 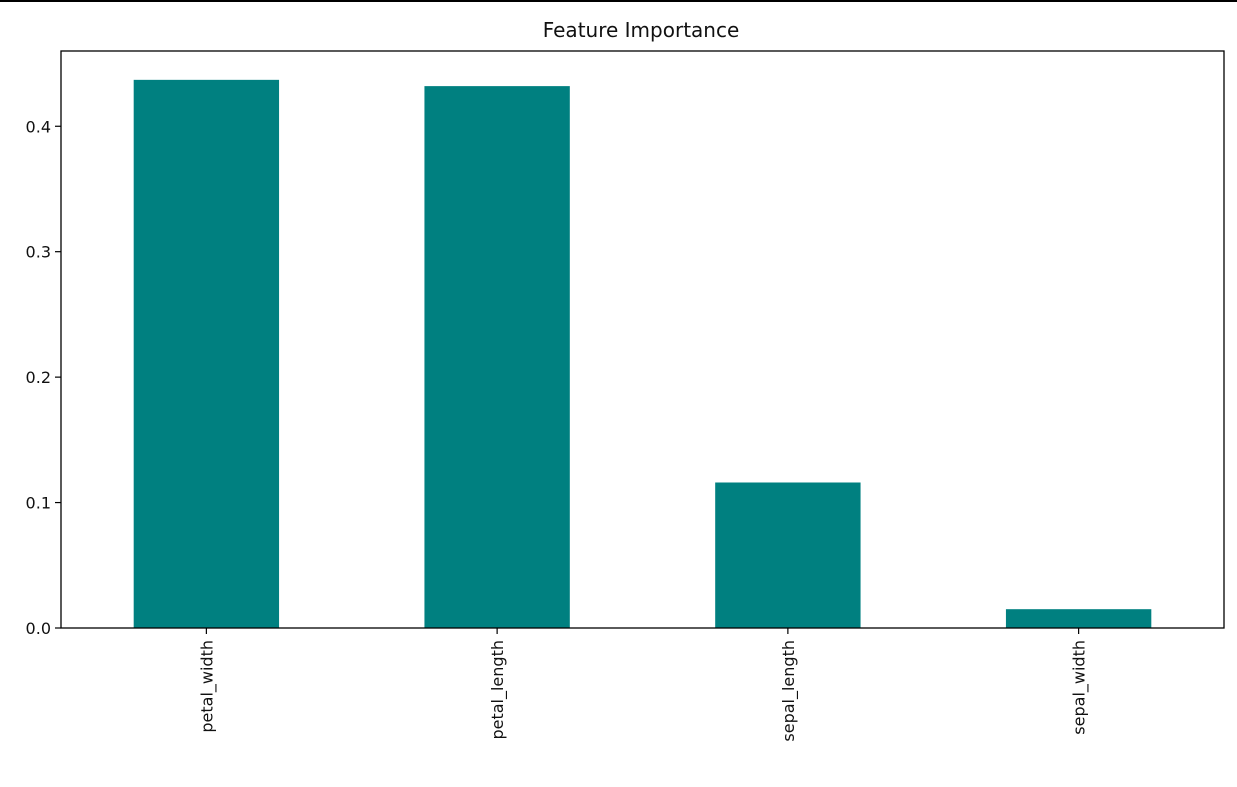 What do you see at coordinates (38, 377) in the screenshot?
I see `y-tick-label: 0.2` at bounding box center [38, 377].